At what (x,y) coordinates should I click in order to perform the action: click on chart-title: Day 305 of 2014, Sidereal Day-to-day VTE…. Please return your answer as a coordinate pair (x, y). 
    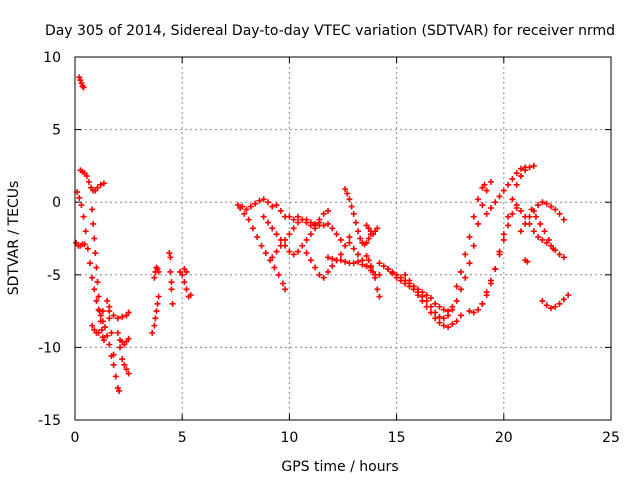
    Looking at the image, I should click on (330, 31).